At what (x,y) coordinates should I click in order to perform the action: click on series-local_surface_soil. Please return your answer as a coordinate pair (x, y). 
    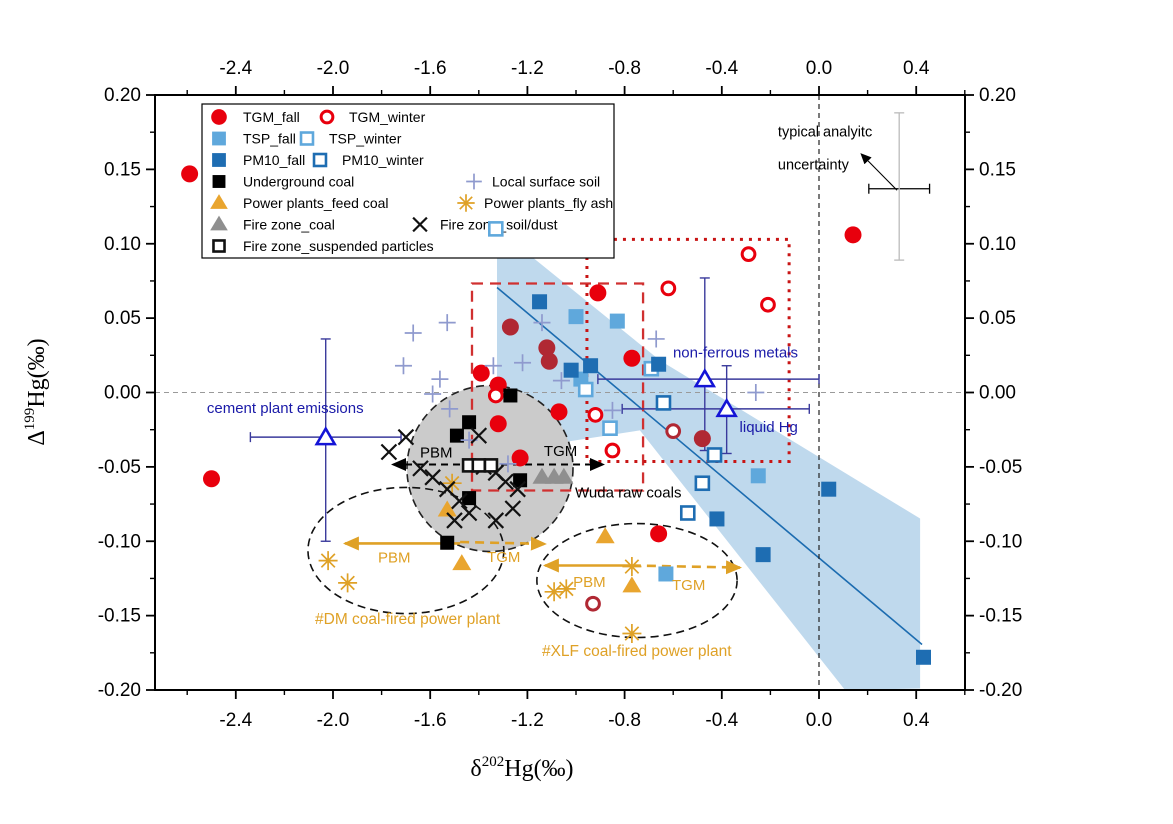
    Looking at the image, I should click on (579, 393).